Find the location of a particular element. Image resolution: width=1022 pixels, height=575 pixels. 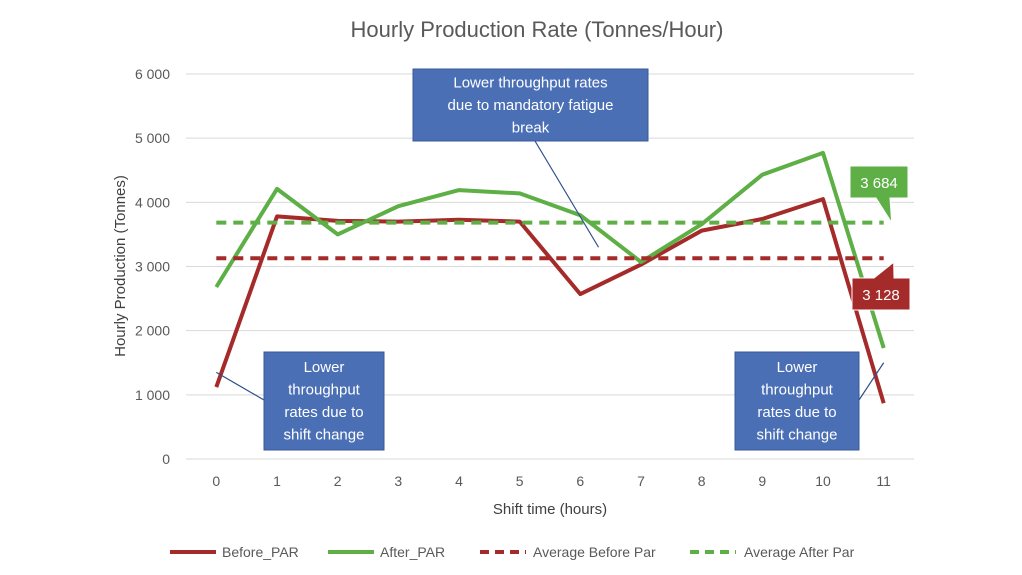

x-tick-label: 6 is located at coordinates (580, 481).